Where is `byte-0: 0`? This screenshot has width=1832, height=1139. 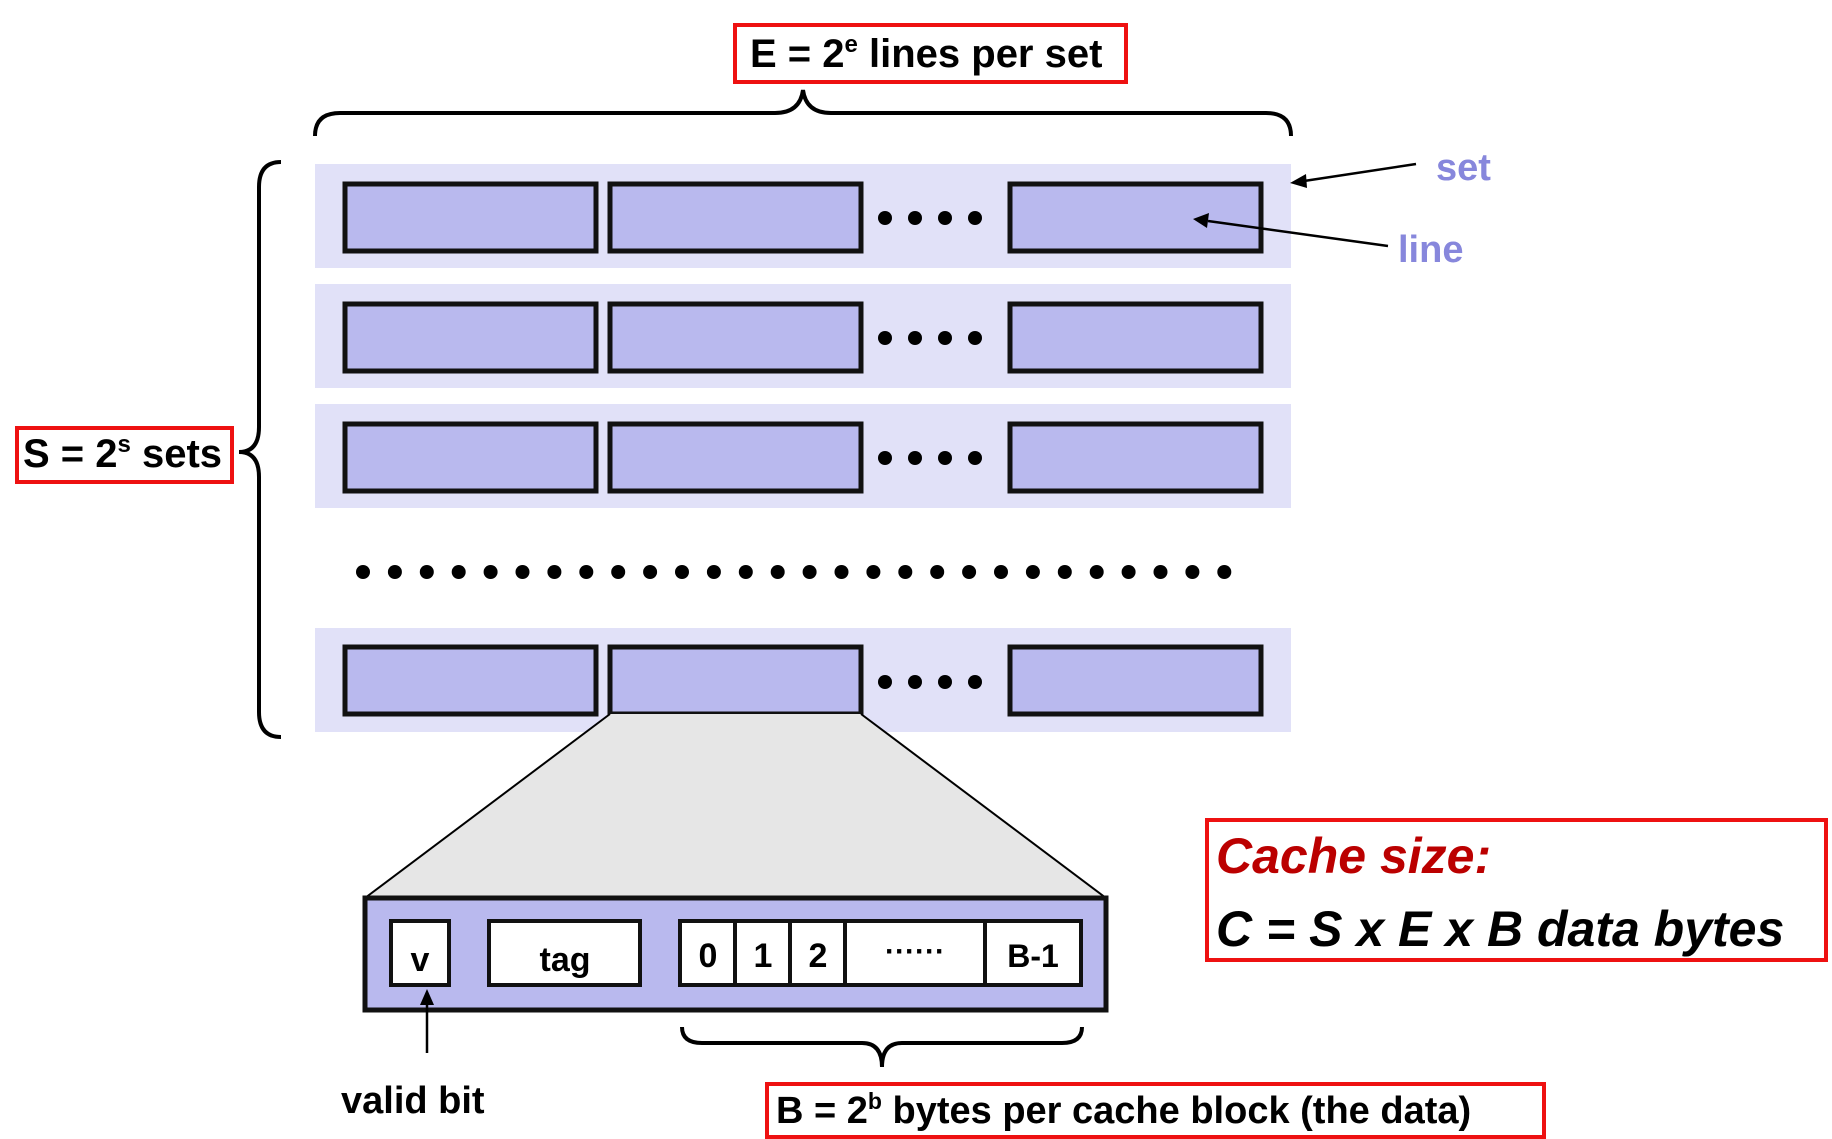 byte-0: 0 is located at coordinates (708, 956).